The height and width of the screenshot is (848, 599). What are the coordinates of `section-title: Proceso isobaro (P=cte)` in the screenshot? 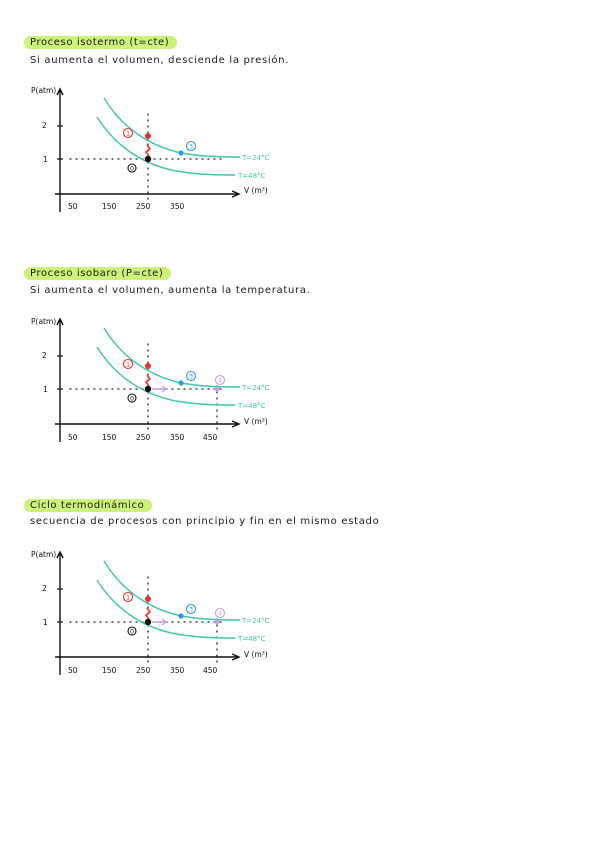 It's located at (98, 273).